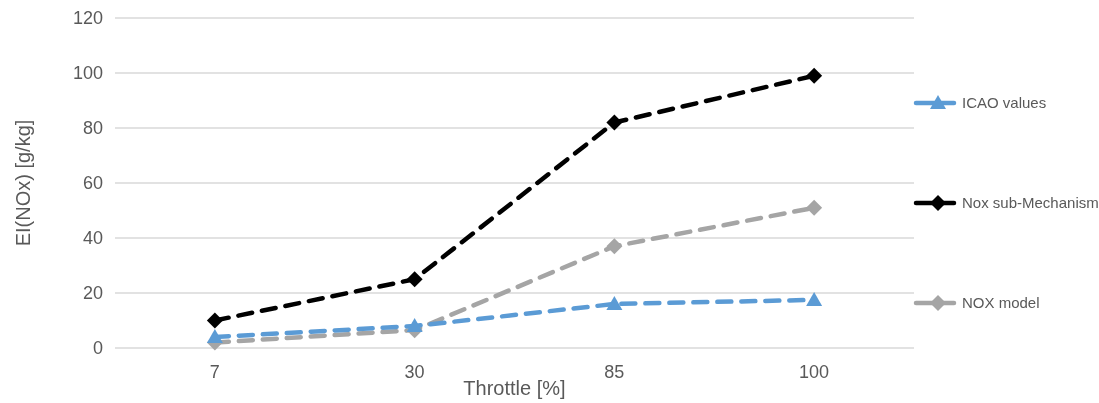 This screenshot has width=1099, height=403. I want to click on x-tick-label: 100, so click(814, 372).